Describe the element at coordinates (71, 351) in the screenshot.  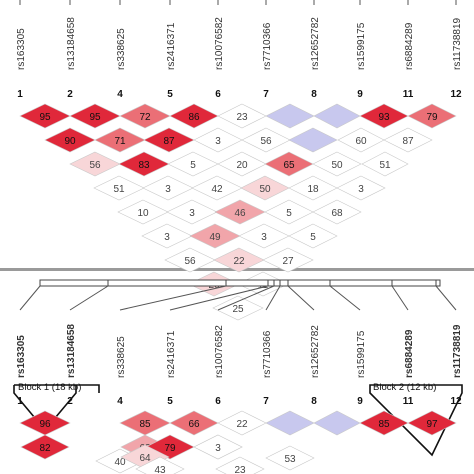
I see `snp-label-b: rs13184658` at that location.